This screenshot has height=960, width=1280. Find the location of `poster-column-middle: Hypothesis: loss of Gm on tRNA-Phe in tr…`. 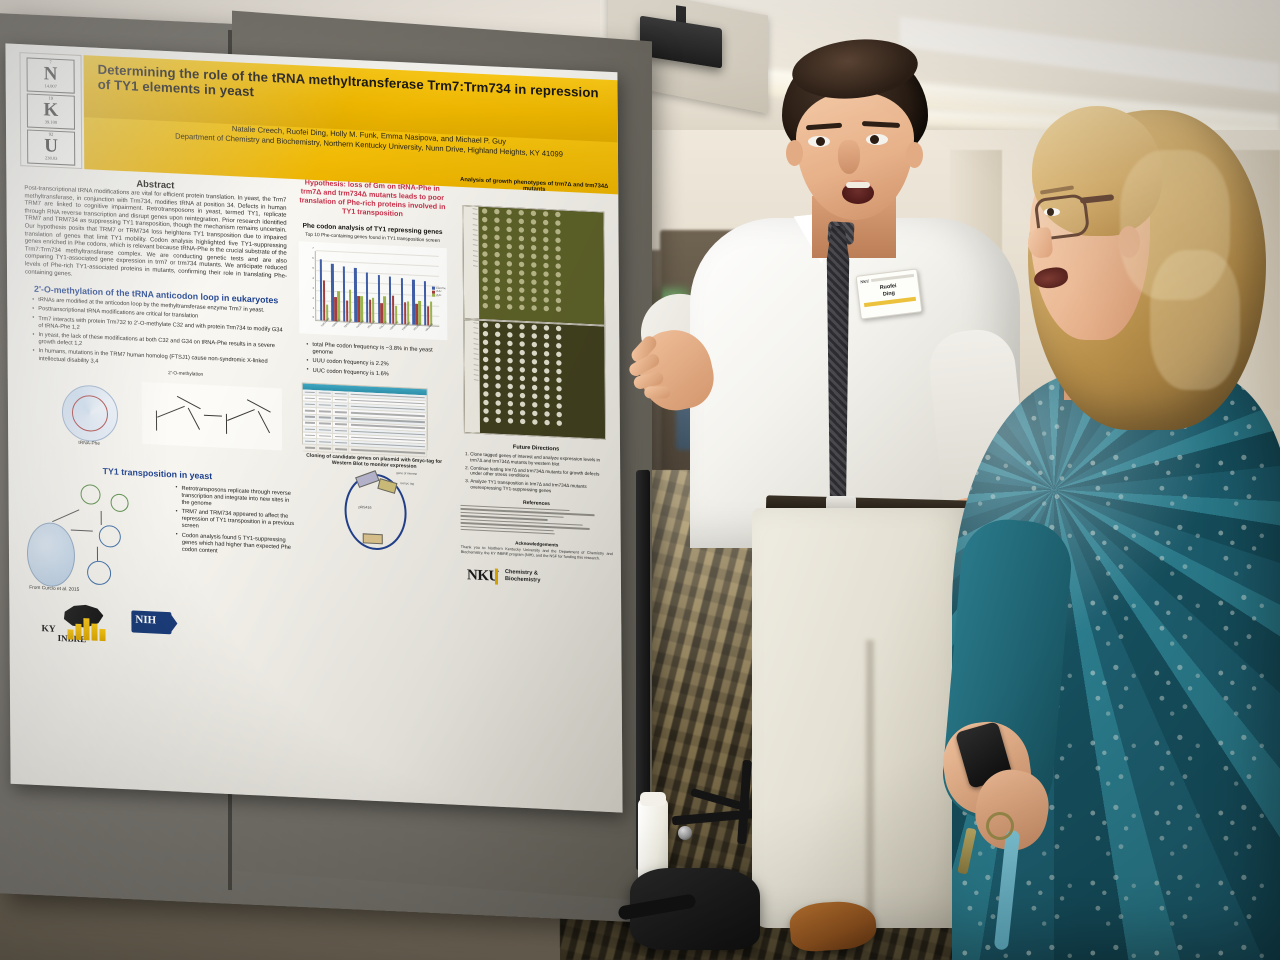

poster-column-middle: Hypothesis: loss of Gm on tRNA-Phe in tr… is located at coordinates (373, 364).